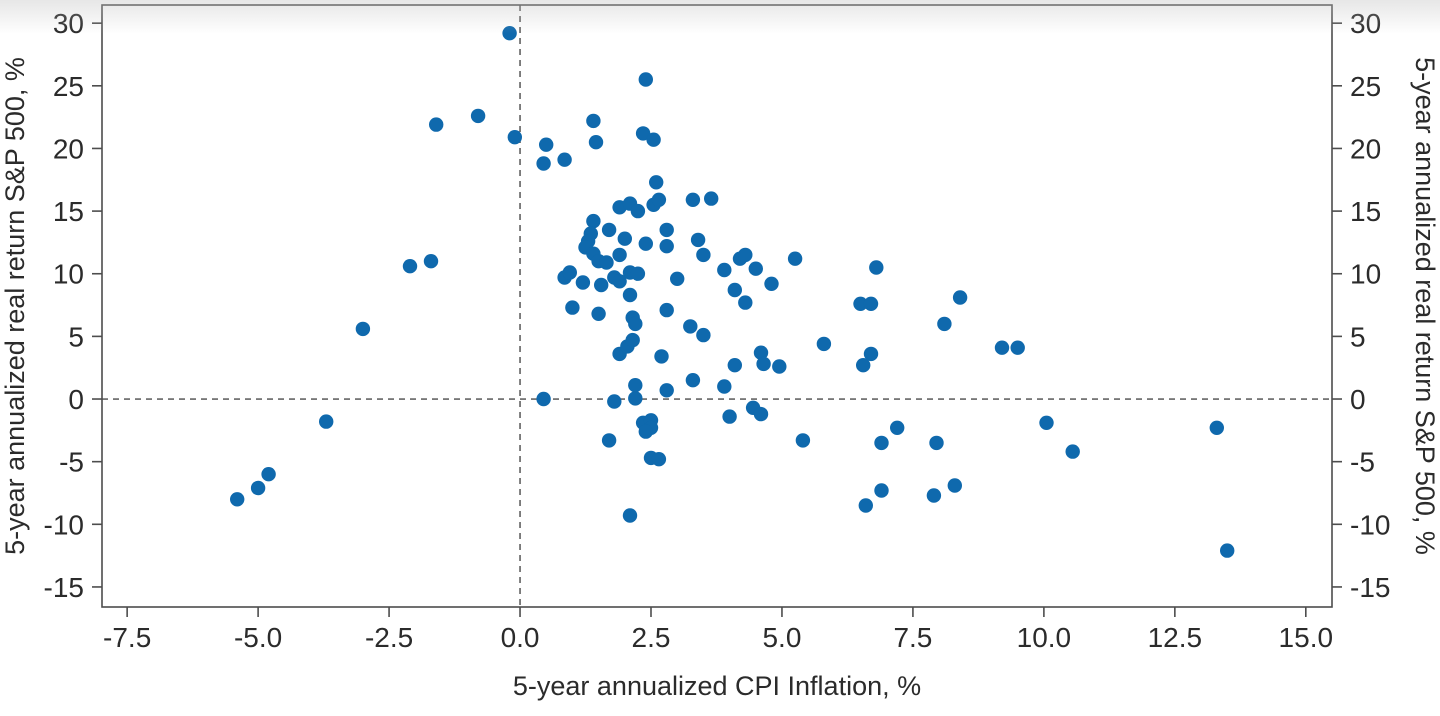 The height and width of the screenshot is (716, 1440). Describe the element at coordinates (68, 86) in the screenshot. I see `y-tick-label-left: 25` at that location.